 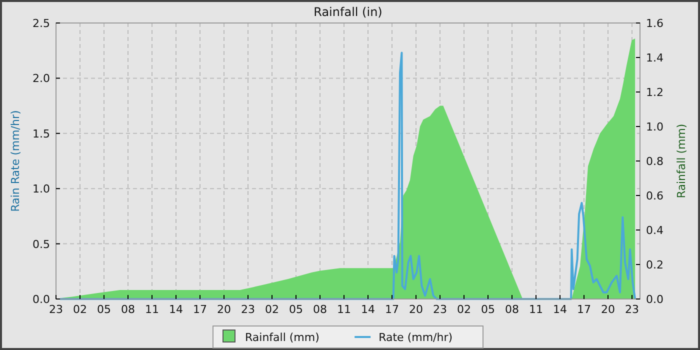 What do you see at coordinates (41, 244) in the screenshot?
I see `y-tick-label: 0.5` at bounding box center [41, 244].